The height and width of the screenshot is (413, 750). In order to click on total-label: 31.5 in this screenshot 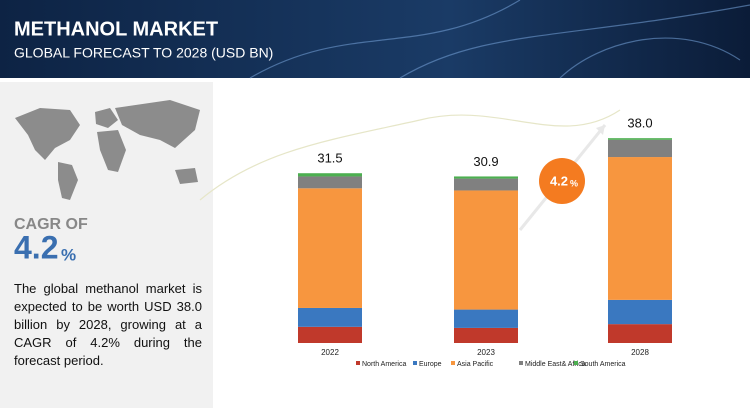, I will do `click(329, 158)`.